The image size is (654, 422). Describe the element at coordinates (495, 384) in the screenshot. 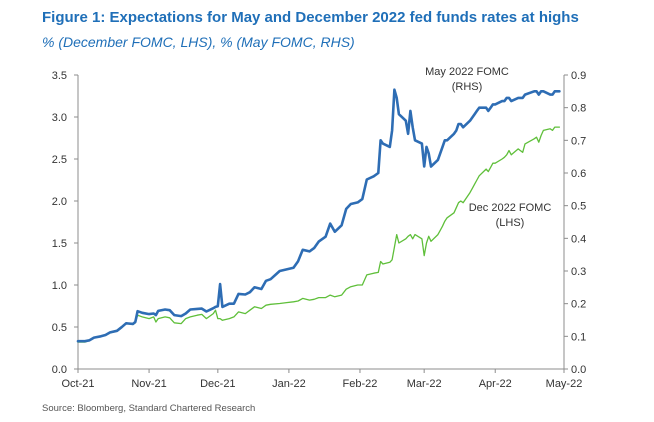

I see `x-tick-label: Apr-22` at that location.